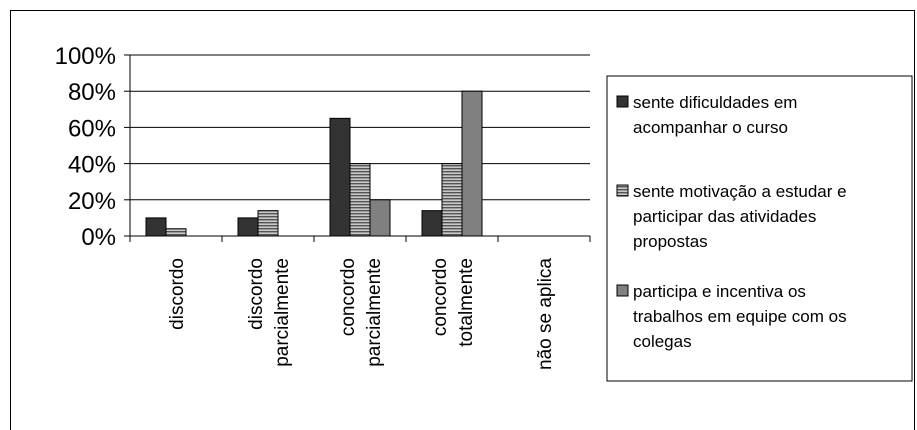 The image size is (917, 430). Describe the element at coordinates (453, 302) in the screenshot. I see `category-label: concordo totalmente` at that location.